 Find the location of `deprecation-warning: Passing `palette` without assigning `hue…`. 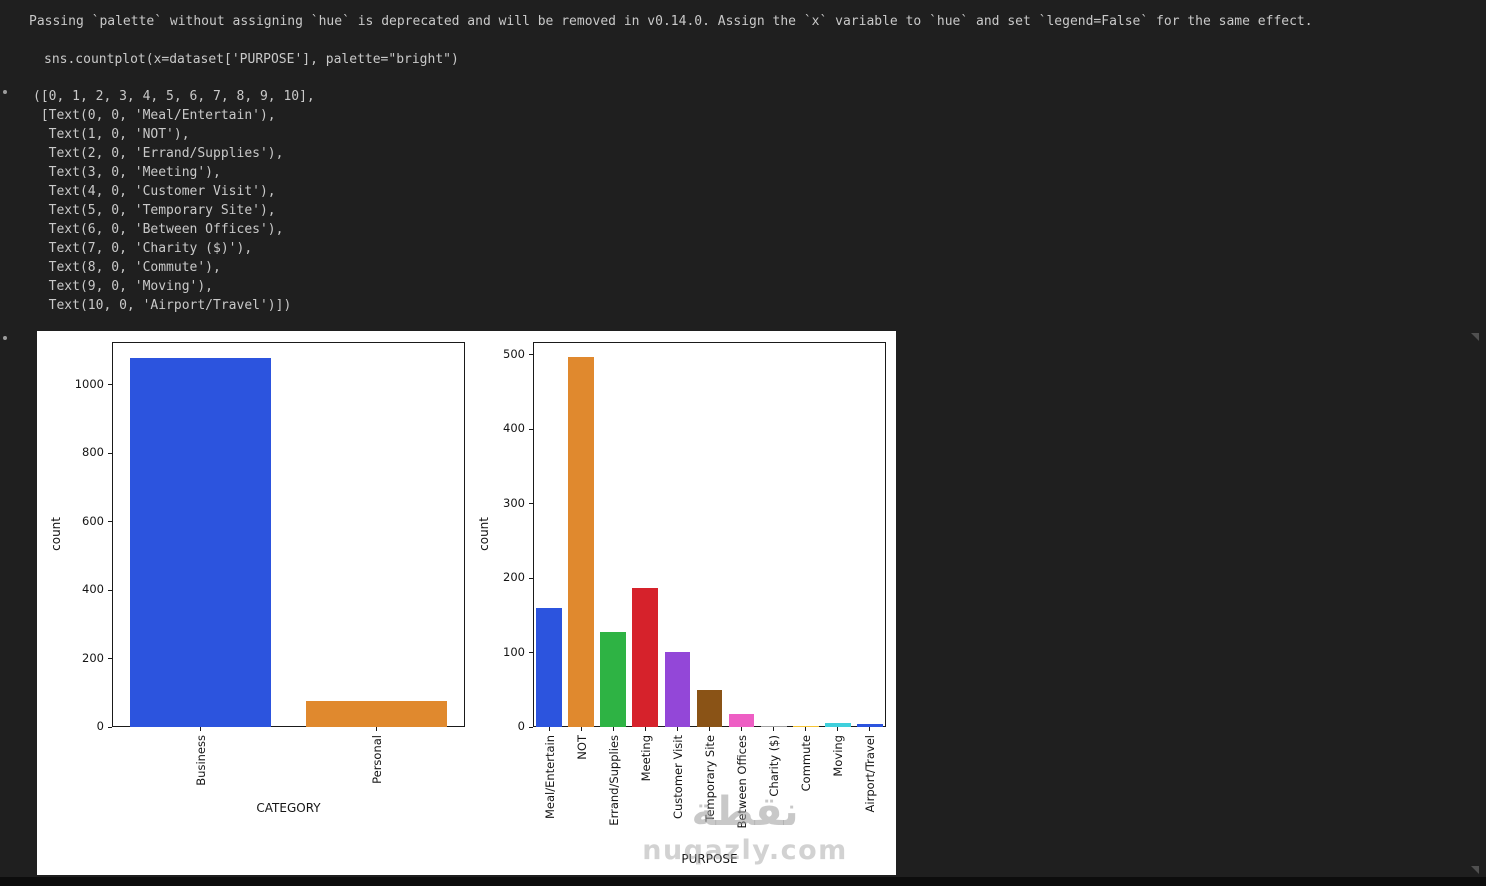

deprecation-warning: Passing `palette` without assigning `hue… is located at coordinates (671, 21).